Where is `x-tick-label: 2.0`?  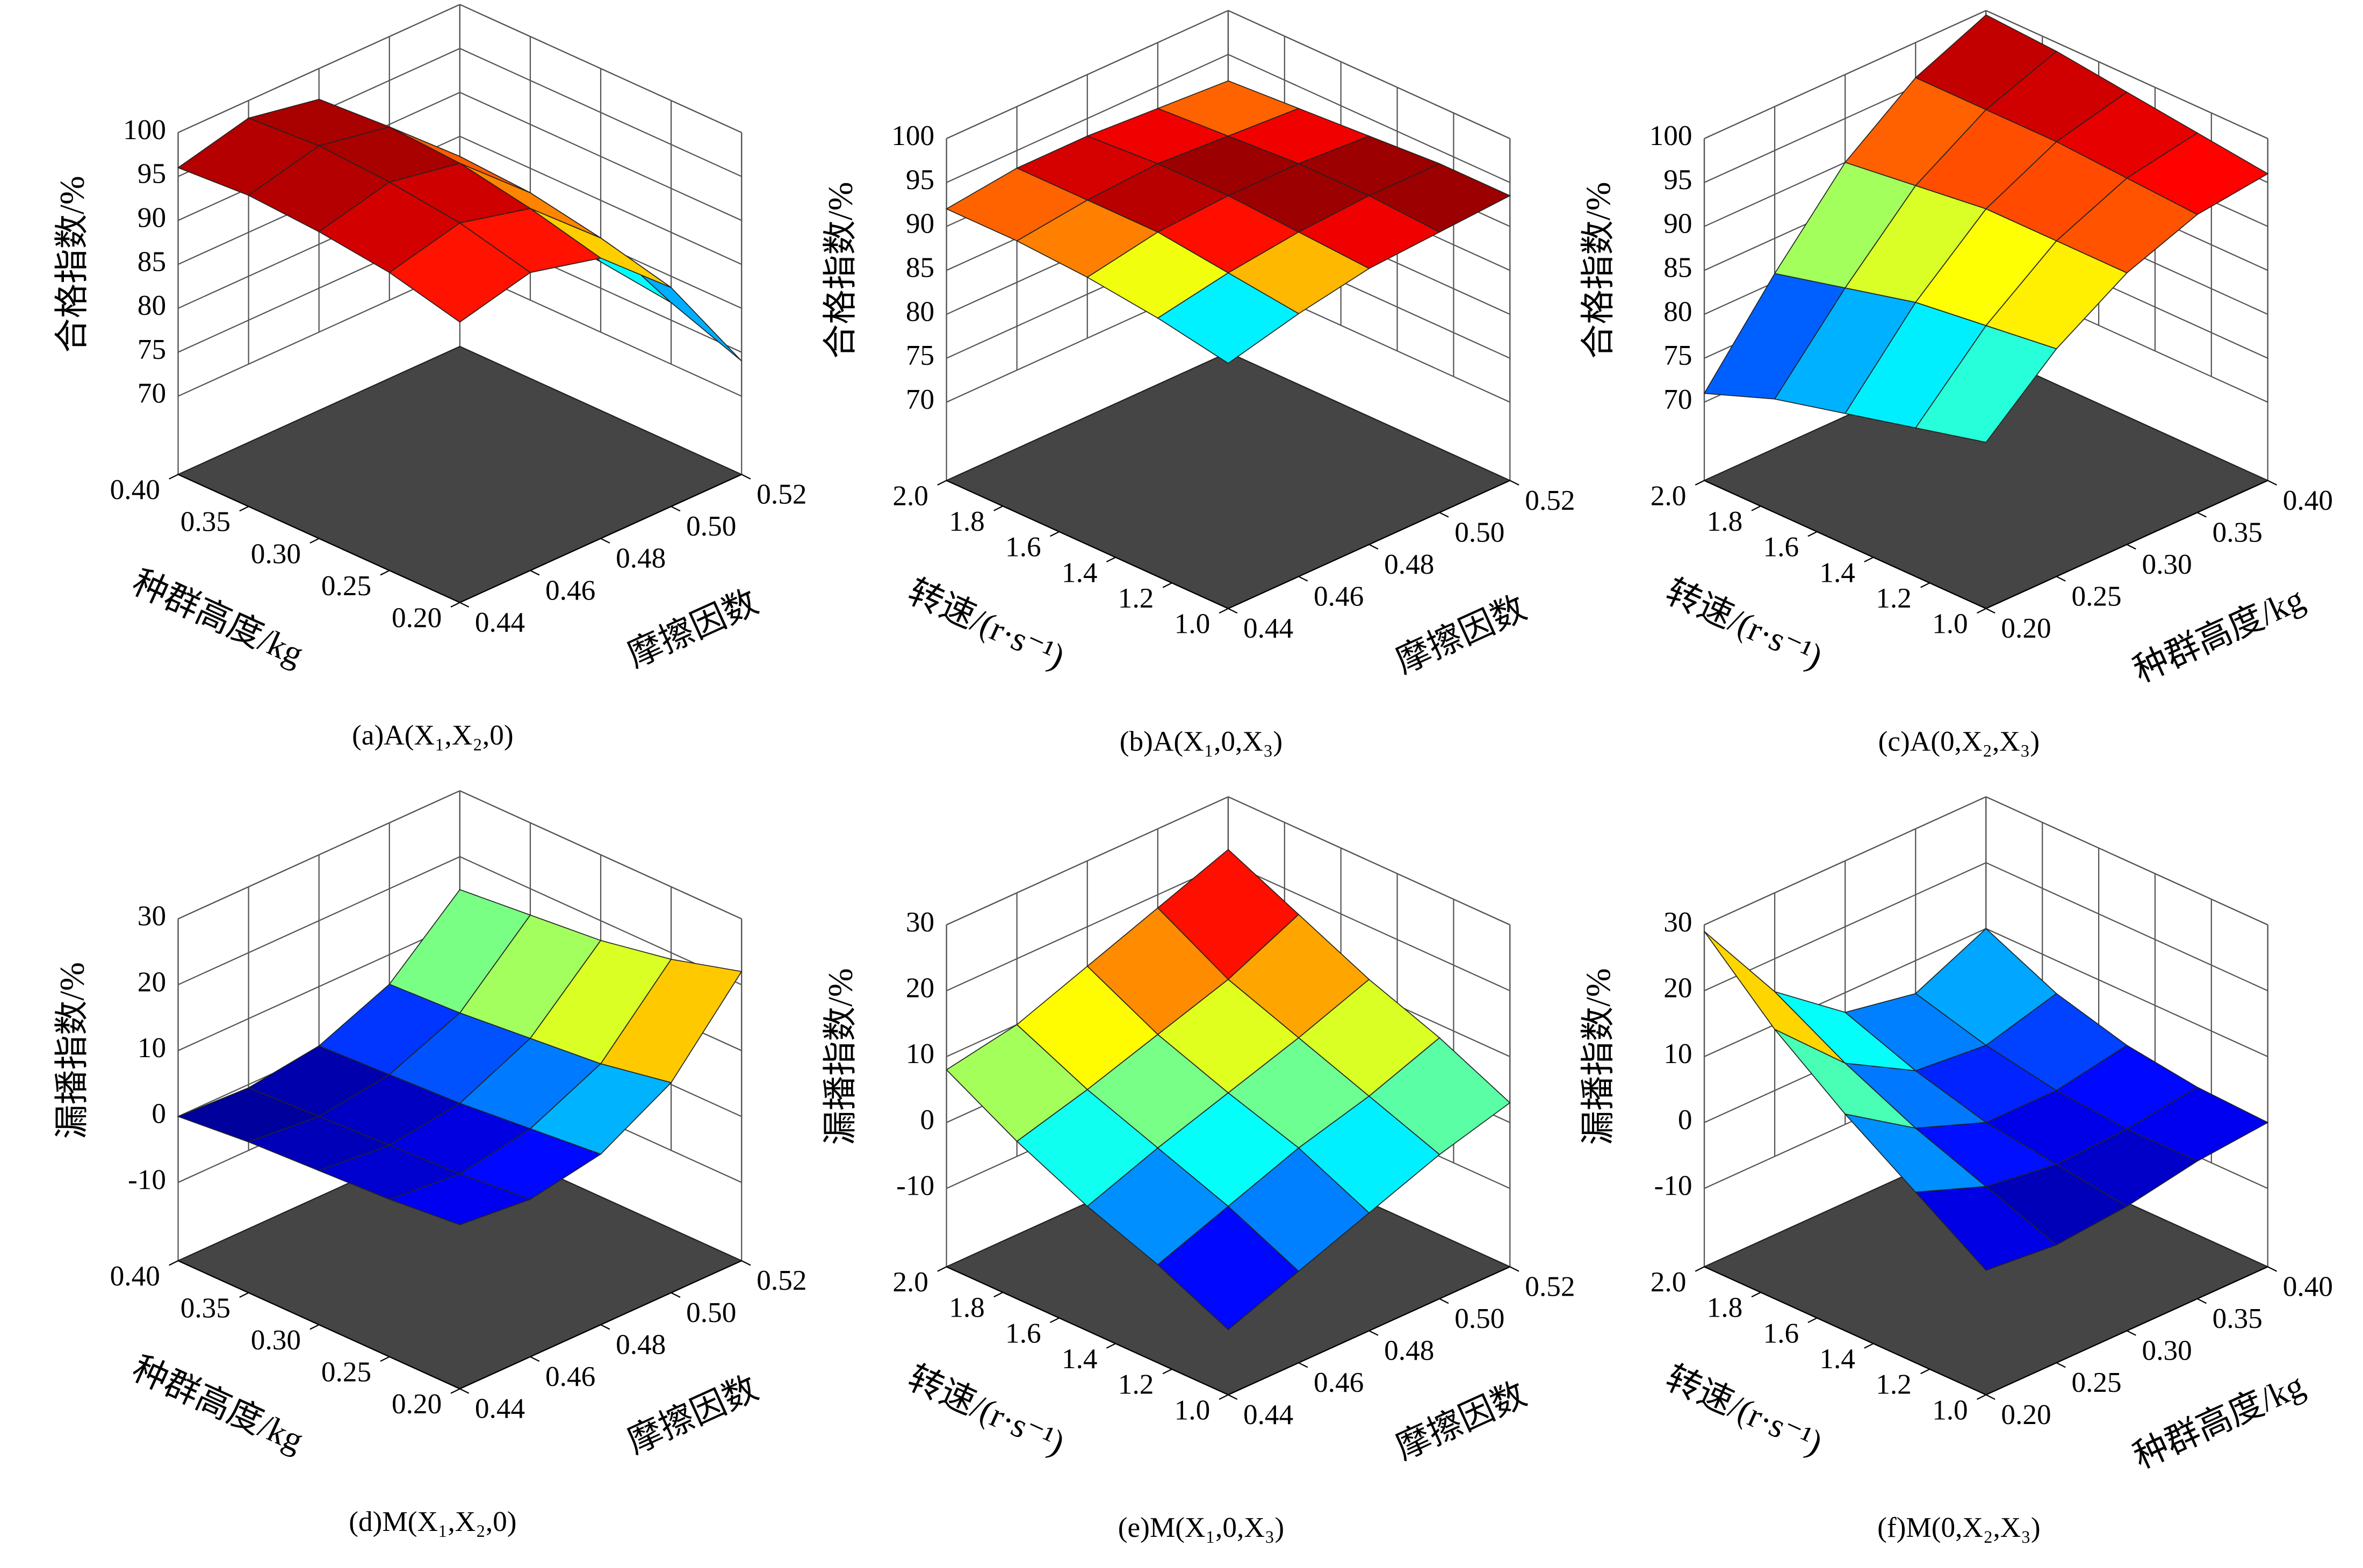 x-tick-label: 2.0 is located at coordinates (1669, 495).